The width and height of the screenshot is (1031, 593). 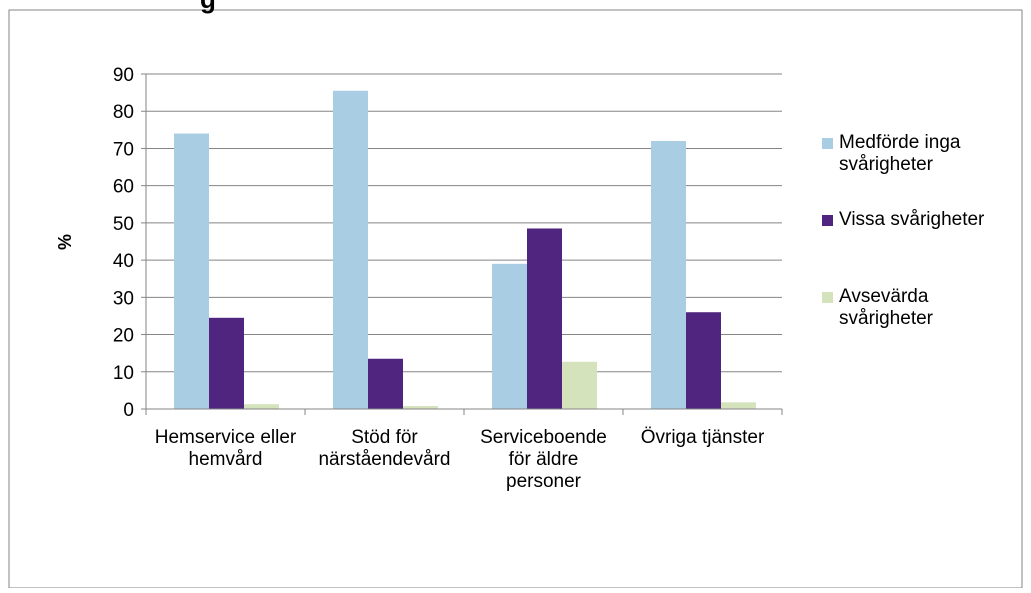 I want to click on y-tick-label: 60, so click(x=123, y=187).